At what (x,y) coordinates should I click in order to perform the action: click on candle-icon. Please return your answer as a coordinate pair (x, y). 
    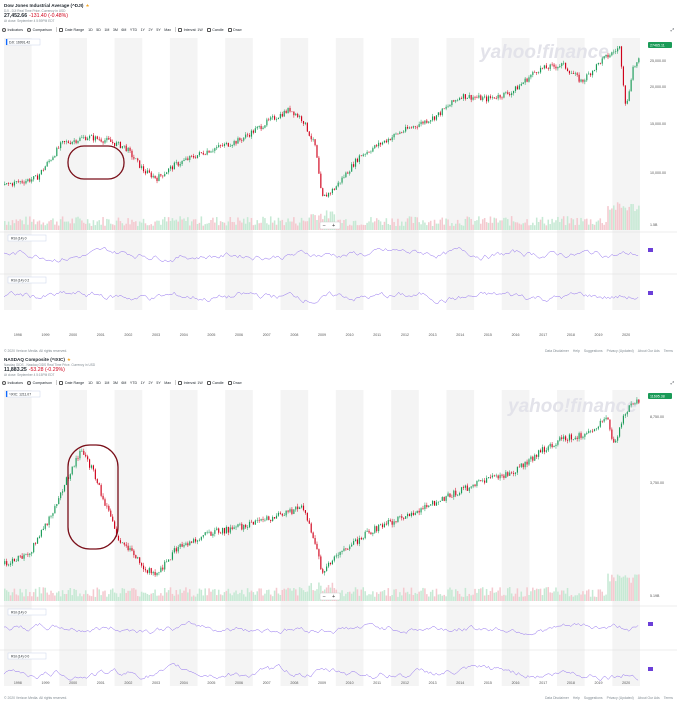
    Looking at the image, I should click on (208, 29).